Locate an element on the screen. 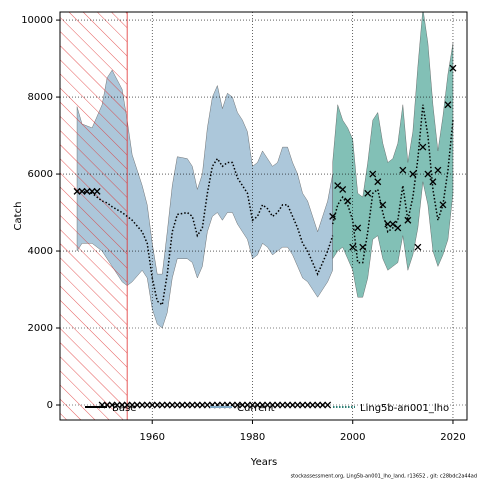 The height and width of the screenshot is (480, 480). legend-label: Base is located at coordinates (124, 408).